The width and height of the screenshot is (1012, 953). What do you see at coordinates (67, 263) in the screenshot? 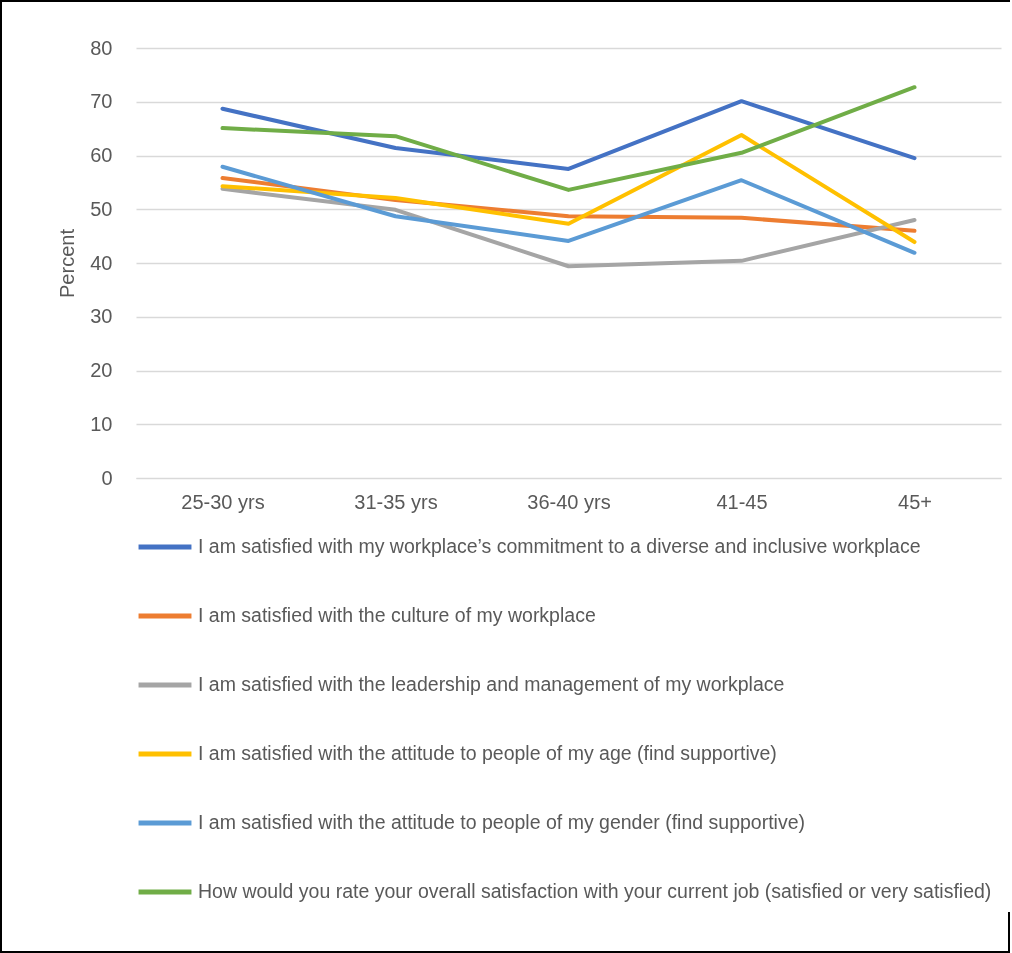
I see `y-axis-title: Percent` at bounding box center [67, 263].